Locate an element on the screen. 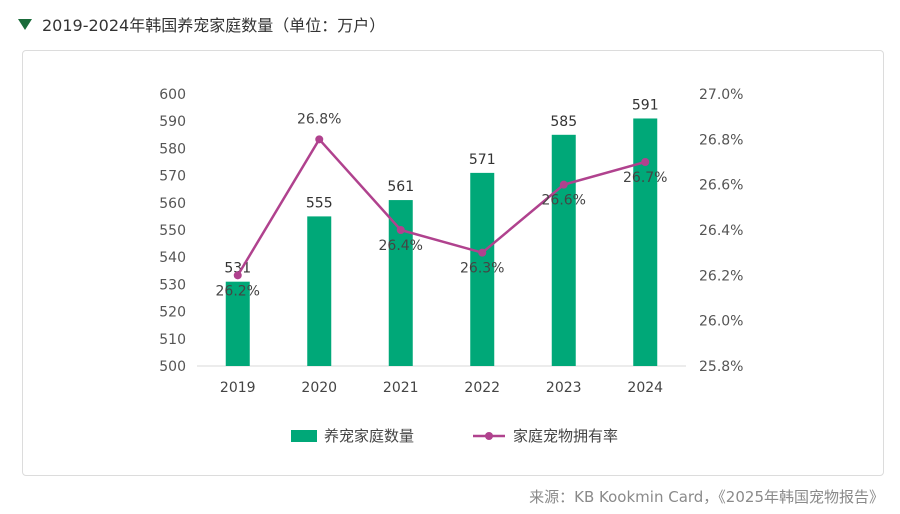 The width and height of the screenshot is (900, 514). legend-line-label: 家庭宠物拥有率 is located at coordinates (565, 436).